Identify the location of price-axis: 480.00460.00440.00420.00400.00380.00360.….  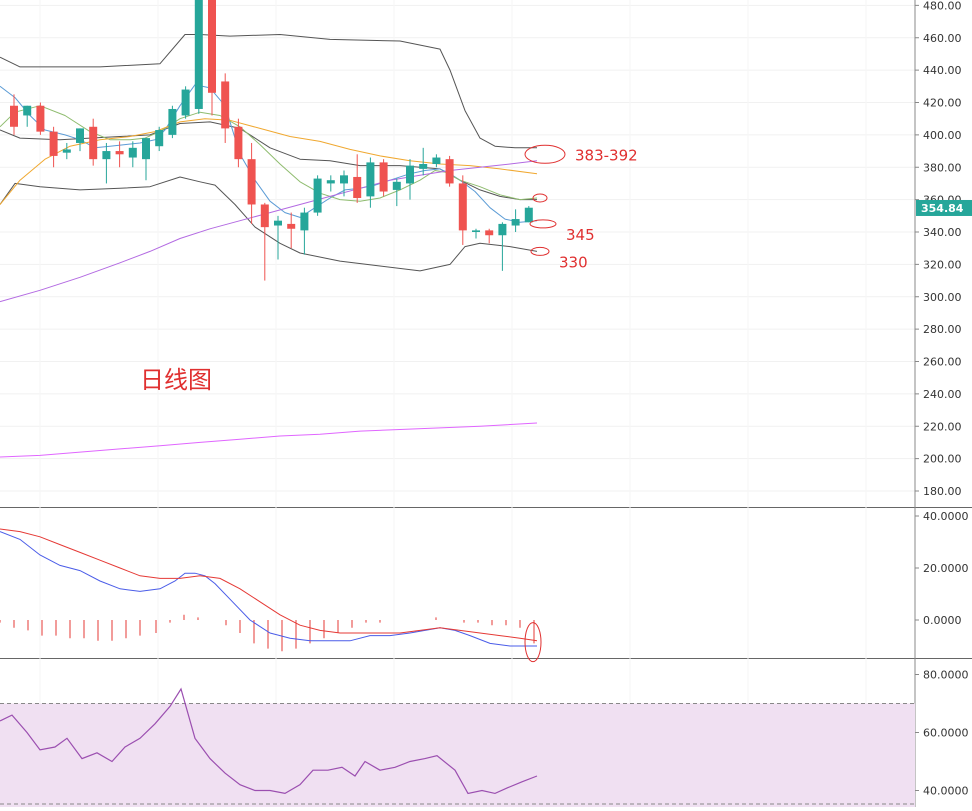
(938, 403).